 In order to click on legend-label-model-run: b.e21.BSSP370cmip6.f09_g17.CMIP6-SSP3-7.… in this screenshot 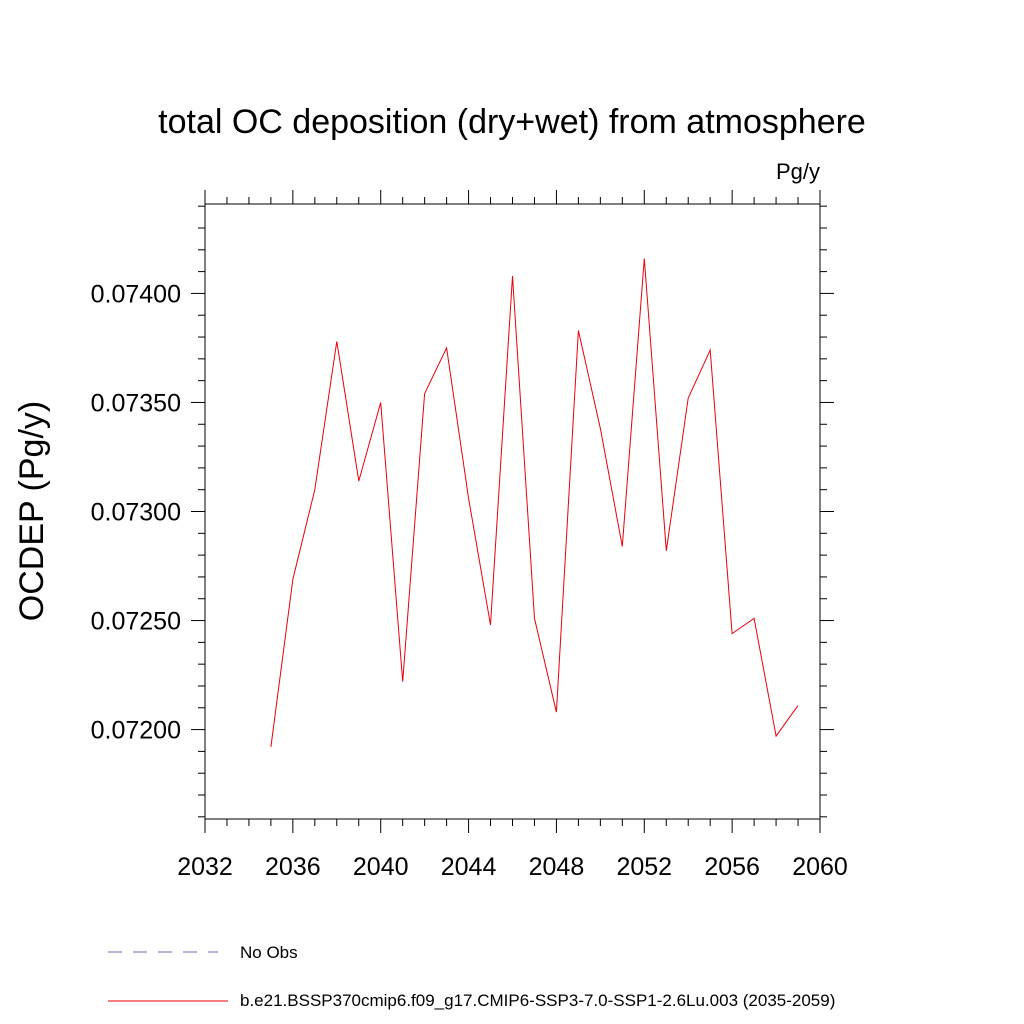, I will do `click(537, 1000)`.